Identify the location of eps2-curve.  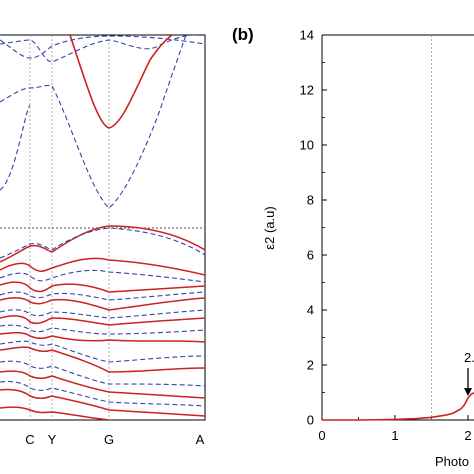
(398, 406).